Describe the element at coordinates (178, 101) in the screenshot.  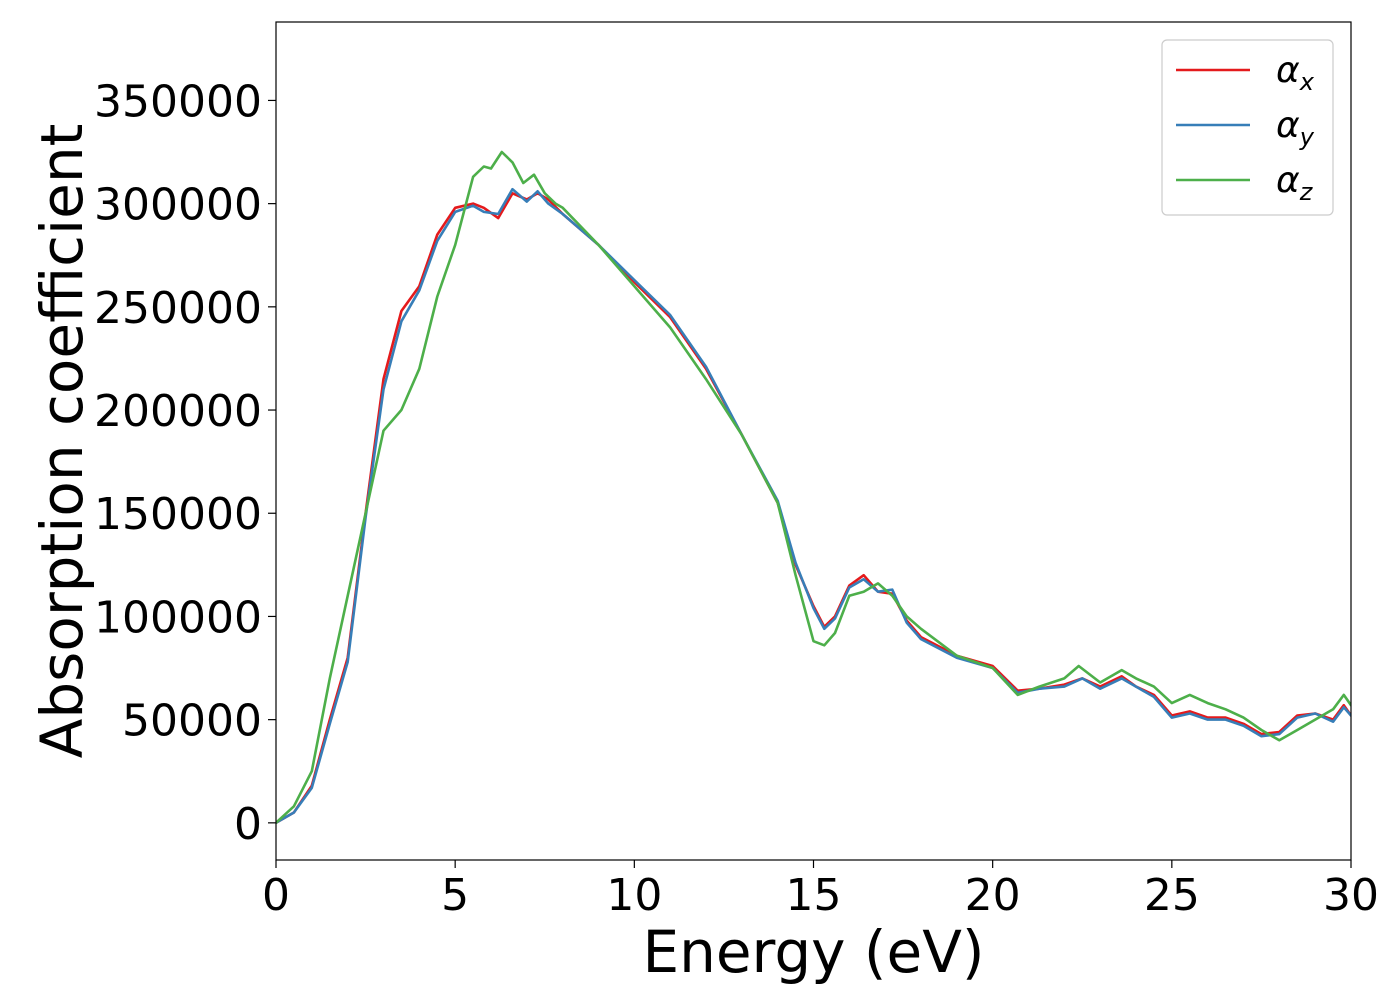
I see `y-tick-label: 350000` at that location.